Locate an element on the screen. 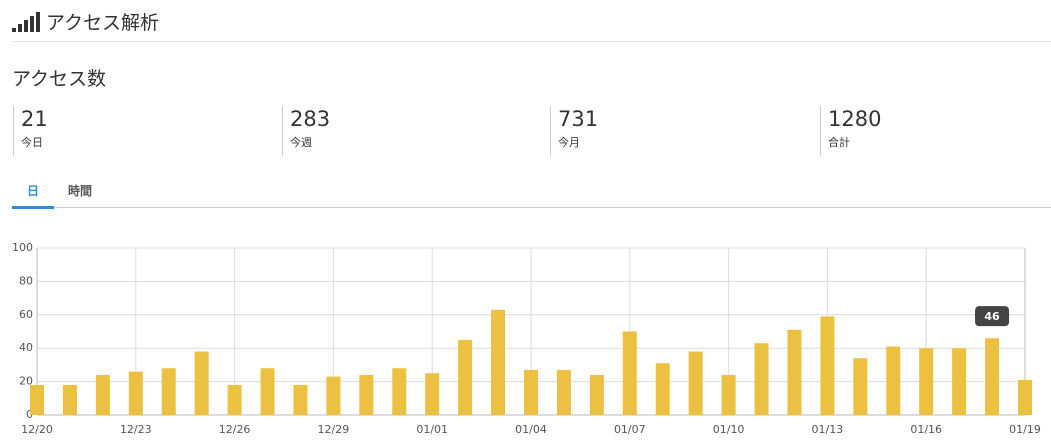  y-tick-label: 80 is located at coordinates (26, 280).